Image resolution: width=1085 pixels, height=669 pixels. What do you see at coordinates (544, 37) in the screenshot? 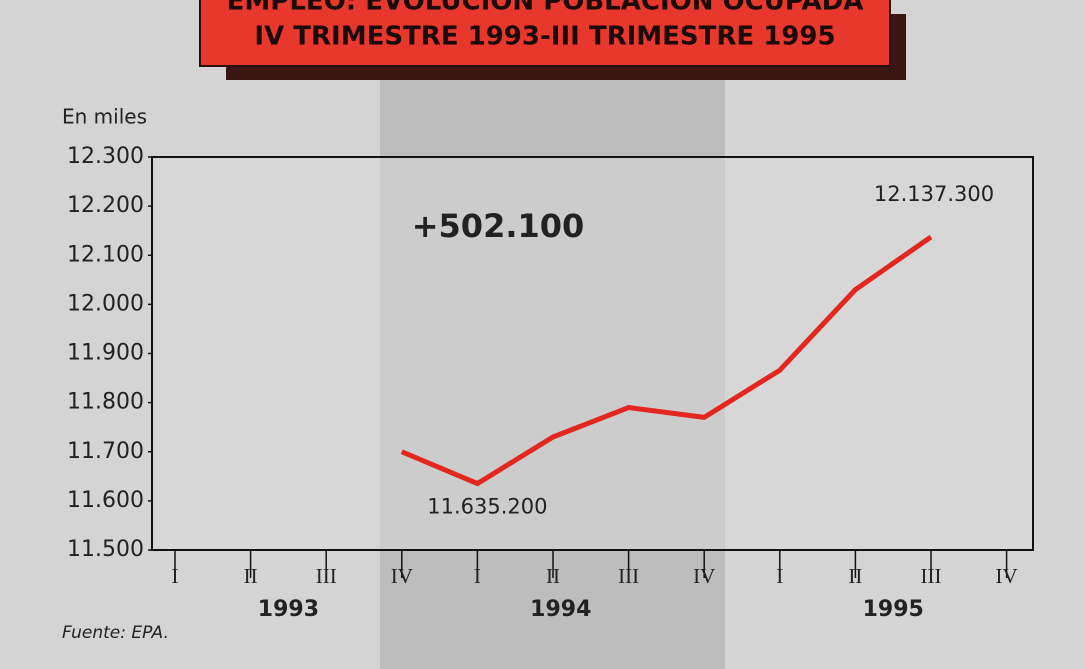
I see `chart-subtitle: IV TRIMESTRE 1993-III TRIMESTRE 1995` at bounding box center [544, 37].